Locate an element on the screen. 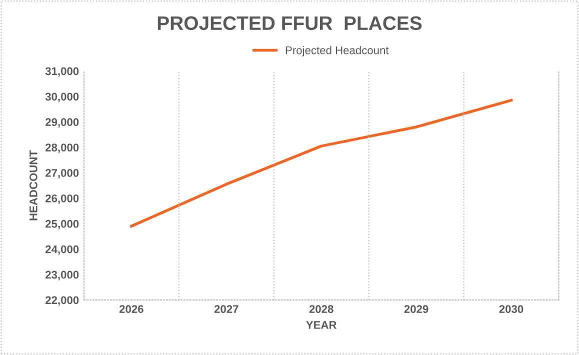 This screenshot has height=355, width=579. x-tick-label: 2026 is located at coordinates (131, 309).